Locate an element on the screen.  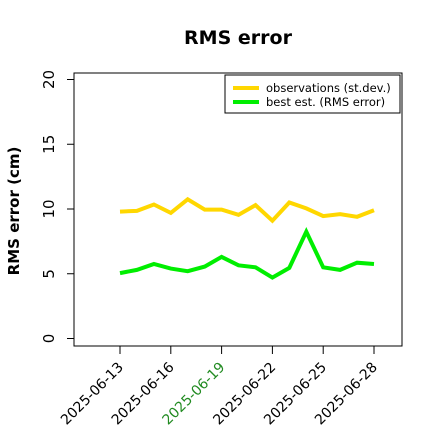
y-tick-label: 10 is located at coordinates (49, 208).